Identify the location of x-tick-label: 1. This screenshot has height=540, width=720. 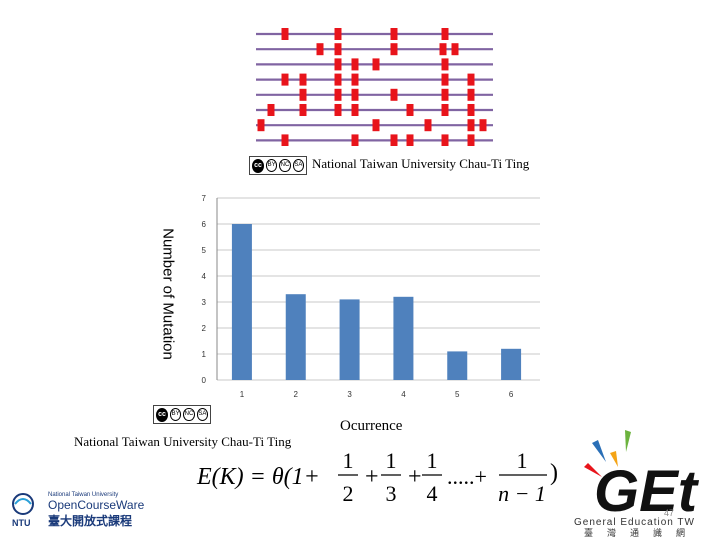
(242, 394).